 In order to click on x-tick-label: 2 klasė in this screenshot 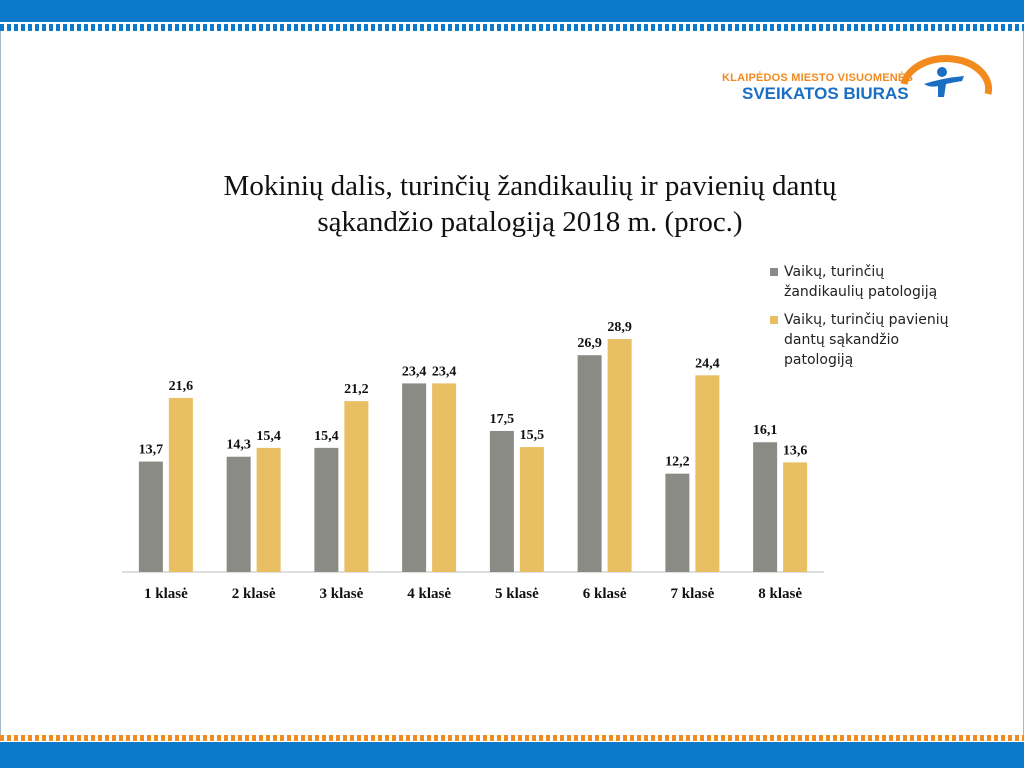, I will do `click(254, 594)`.